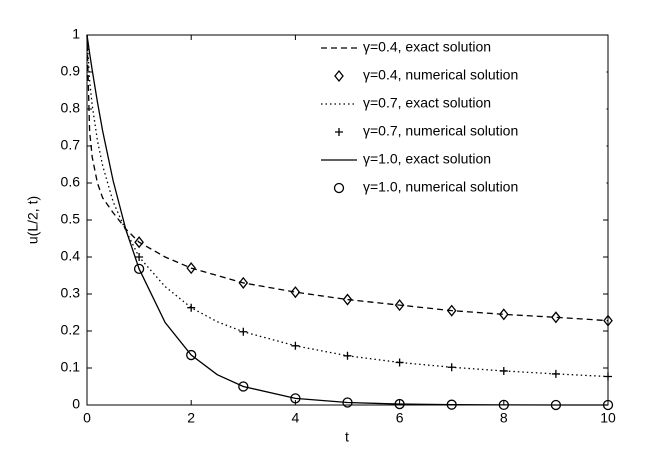 This screenshot has width=664, height=456. Describe the element at coordinates (71, 256) in the screenshot. I see `y-tick-label: 0.4` at that location.